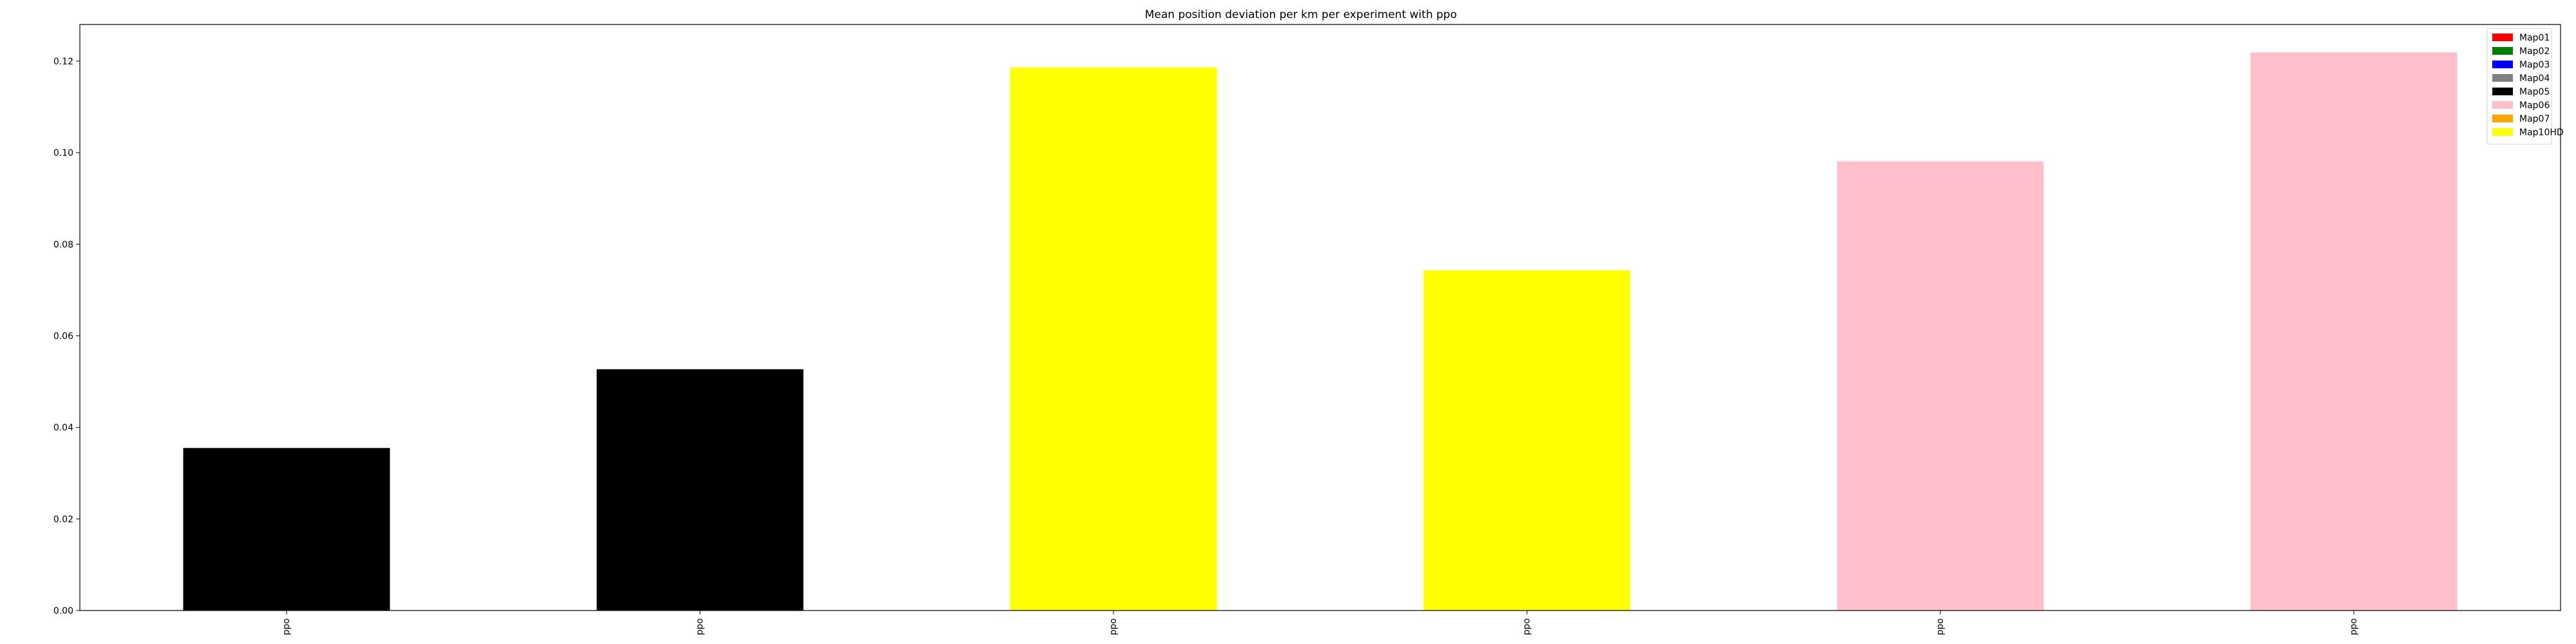 The image size is (2576, 644). What do you see at coordinates (2534, 65) in the screenshot?
I see `legend-label-map03: Map03` at bounding box center [2534, 65].